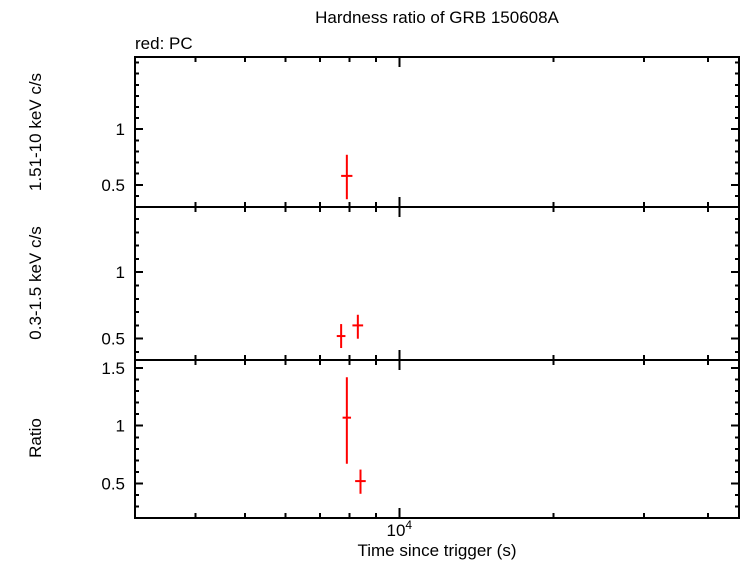  What do you see at coordinates (400, 529) in the screenshot?
I see `x-tick-label: 104` at bounding box center [400, 529].